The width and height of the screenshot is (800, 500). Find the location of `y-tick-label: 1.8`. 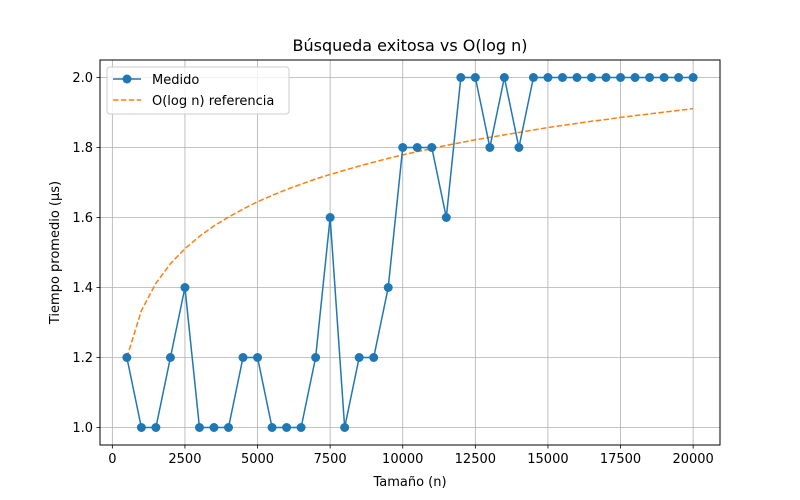

y-tick-label: 1.8 is located at coordinates (82, 148).